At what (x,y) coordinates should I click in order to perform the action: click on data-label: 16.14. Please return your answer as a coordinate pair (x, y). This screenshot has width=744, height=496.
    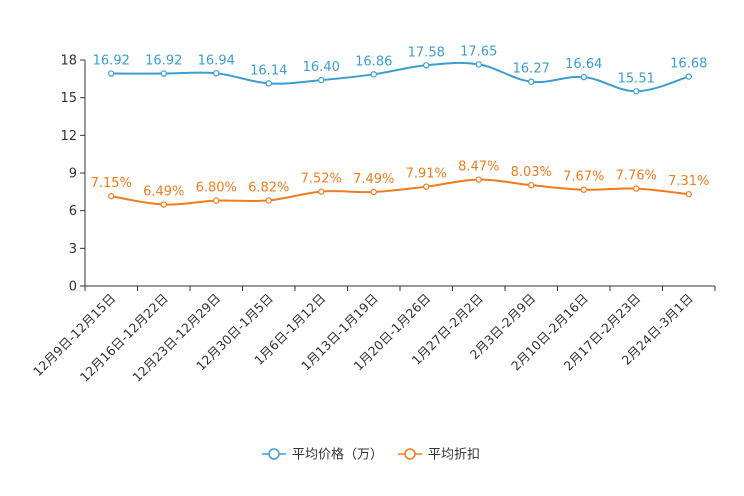
    Looking at the image, I should click on (268, 70).